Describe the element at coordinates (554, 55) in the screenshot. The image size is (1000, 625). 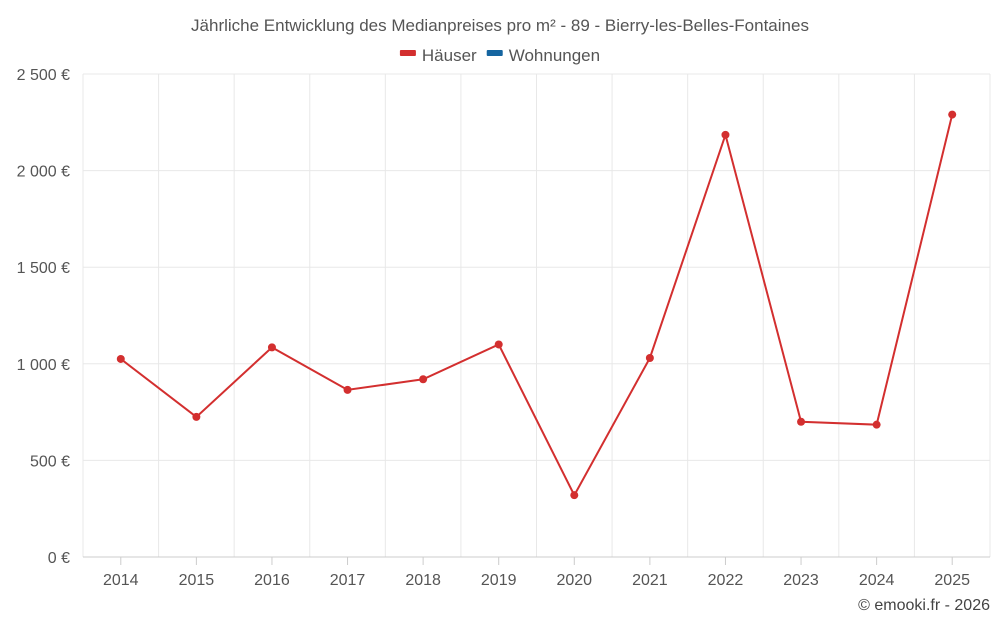
I see `legend-label: Wohnungen` at that location.